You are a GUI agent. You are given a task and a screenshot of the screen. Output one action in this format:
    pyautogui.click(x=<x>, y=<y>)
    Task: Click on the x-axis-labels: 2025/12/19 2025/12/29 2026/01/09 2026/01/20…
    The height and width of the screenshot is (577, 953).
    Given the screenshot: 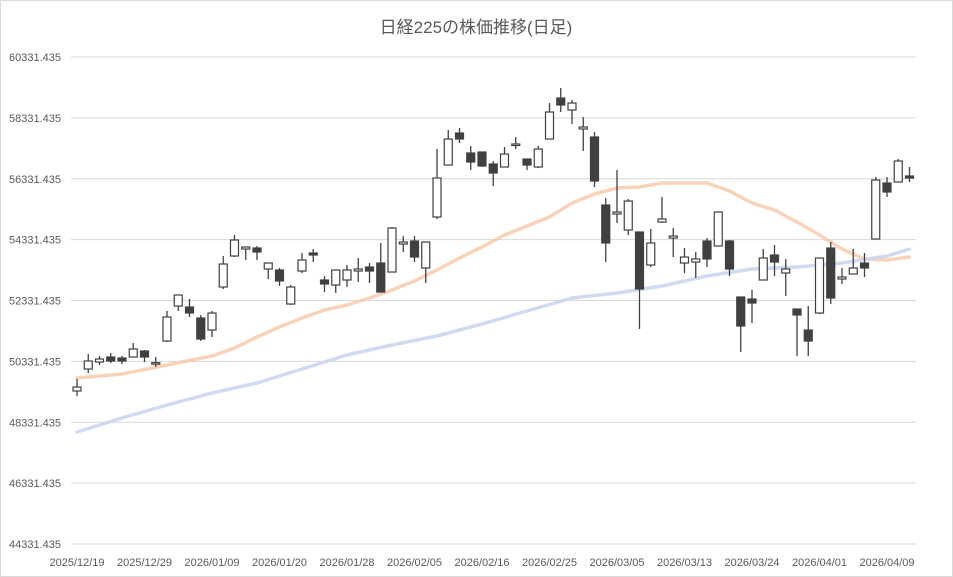 What is the action you would take?
    pyautogui.click(x=481, y=563)
    